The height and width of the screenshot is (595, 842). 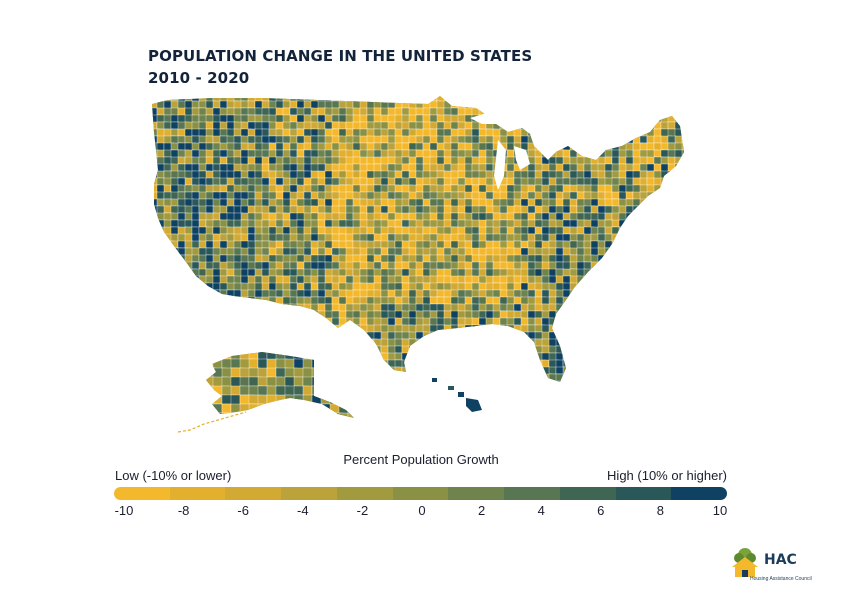 I want to click on aleutian-islands, so click(x=212, y=422).